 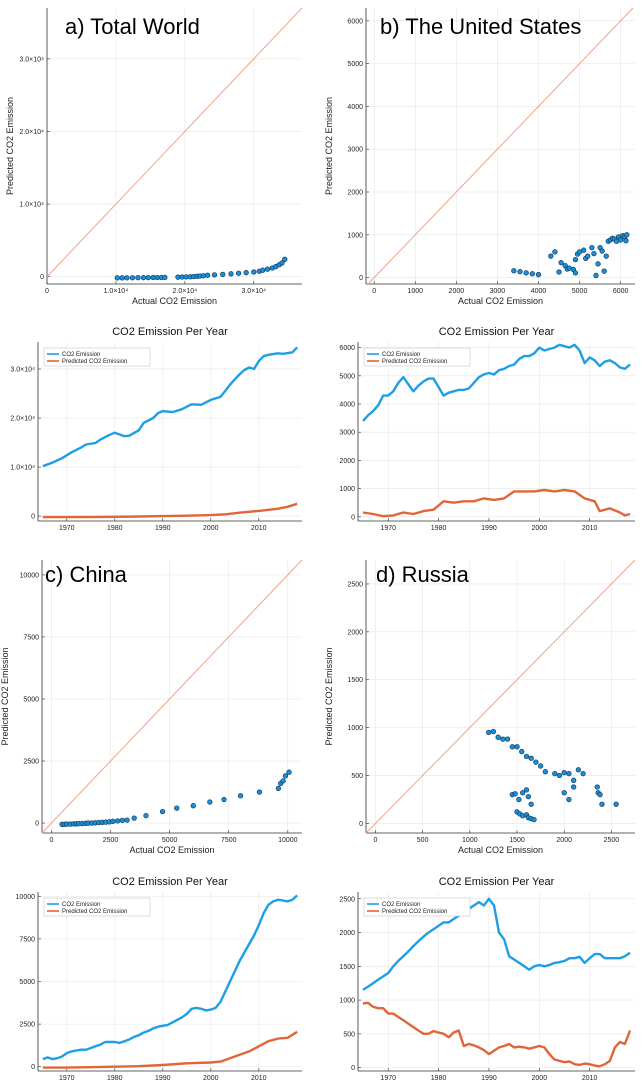 What do you see at coordinates (132, 26) in the screenshot?
I see `panel-label: a) Total World` at bounding box center [132, 26].